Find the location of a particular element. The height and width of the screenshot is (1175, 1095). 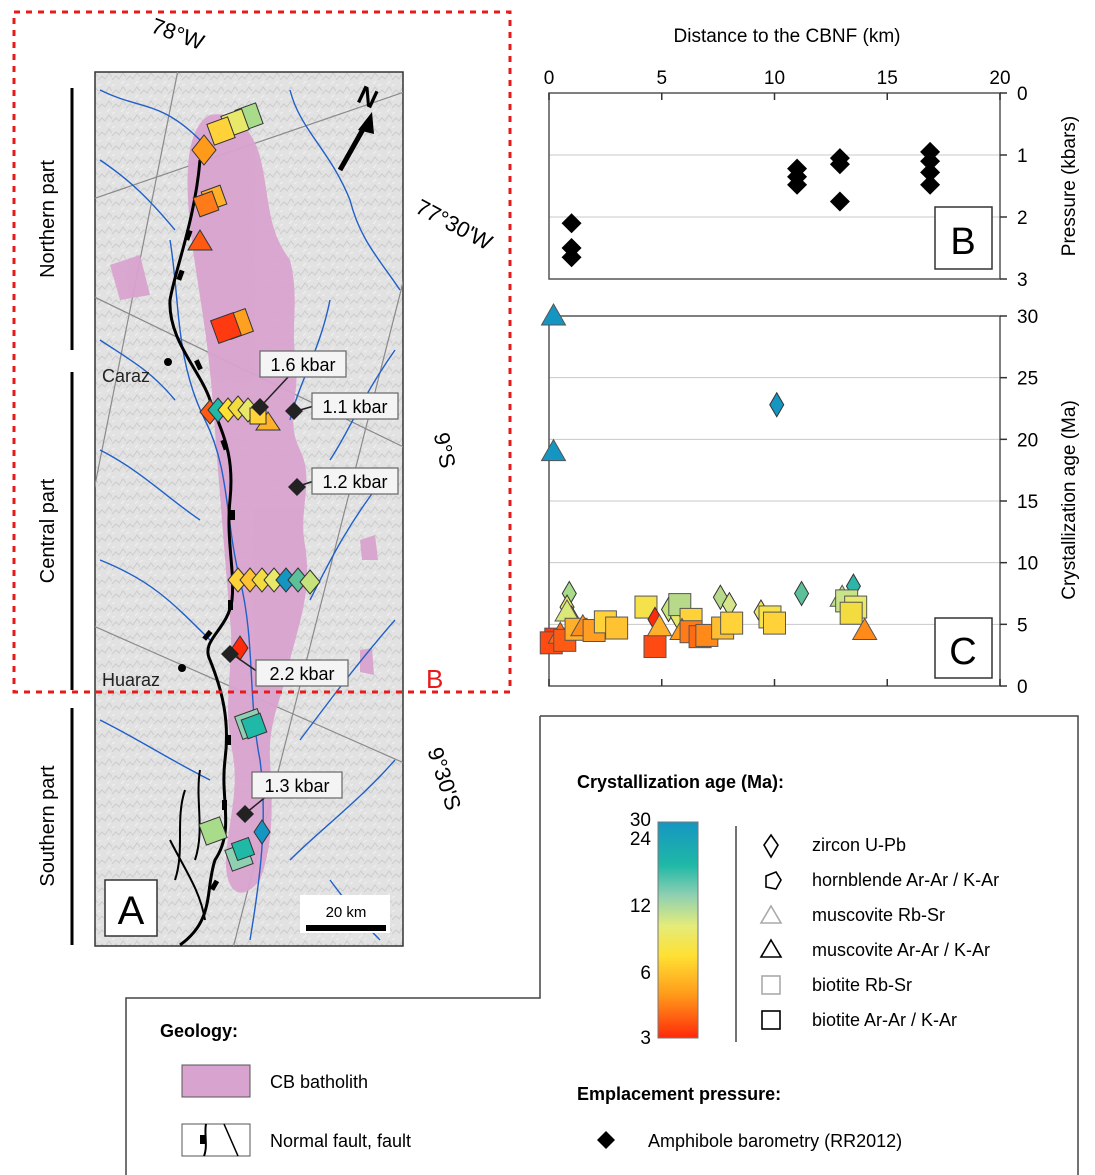

panel-a-label: A is located at coordinates (131, 911).